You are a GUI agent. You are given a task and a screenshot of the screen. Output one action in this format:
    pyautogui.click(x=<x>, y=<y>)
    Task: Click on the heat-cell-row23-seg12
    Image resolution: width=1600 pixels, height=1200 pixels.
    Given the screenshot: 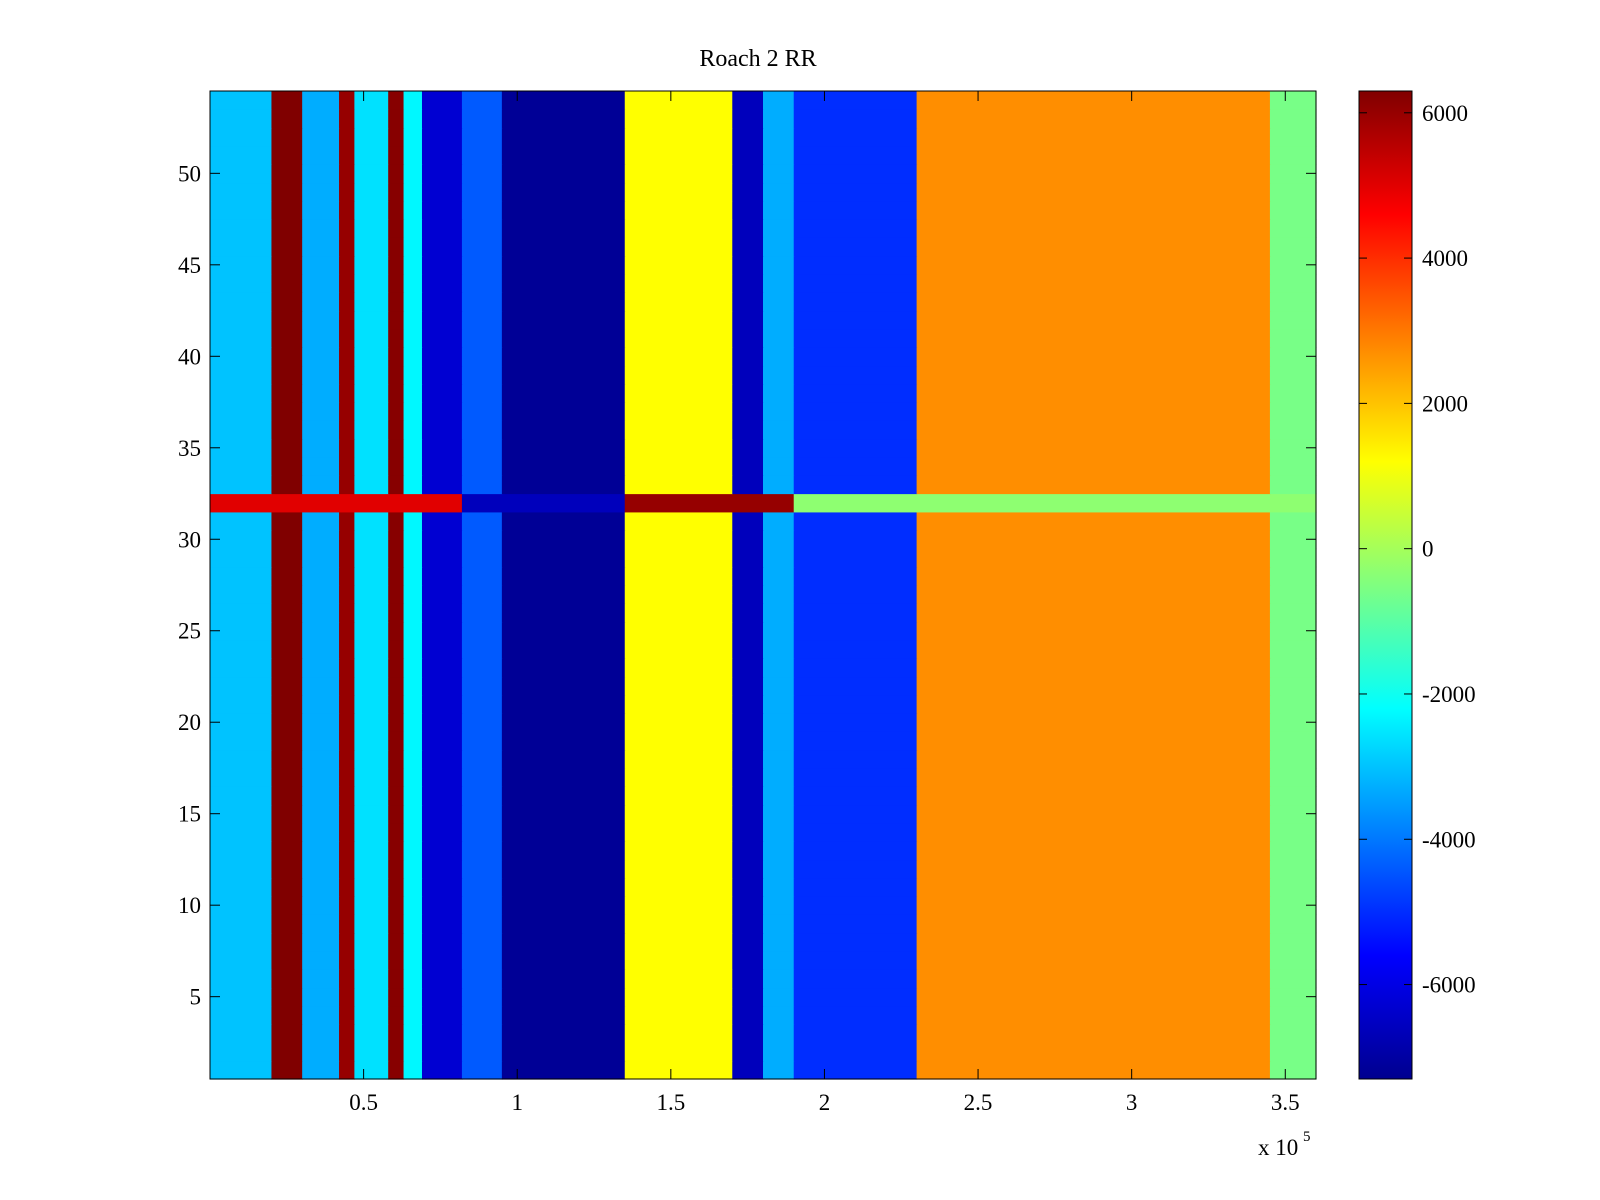 What is the action you would take?
    pyautogui.click(x=779, y=668)
    